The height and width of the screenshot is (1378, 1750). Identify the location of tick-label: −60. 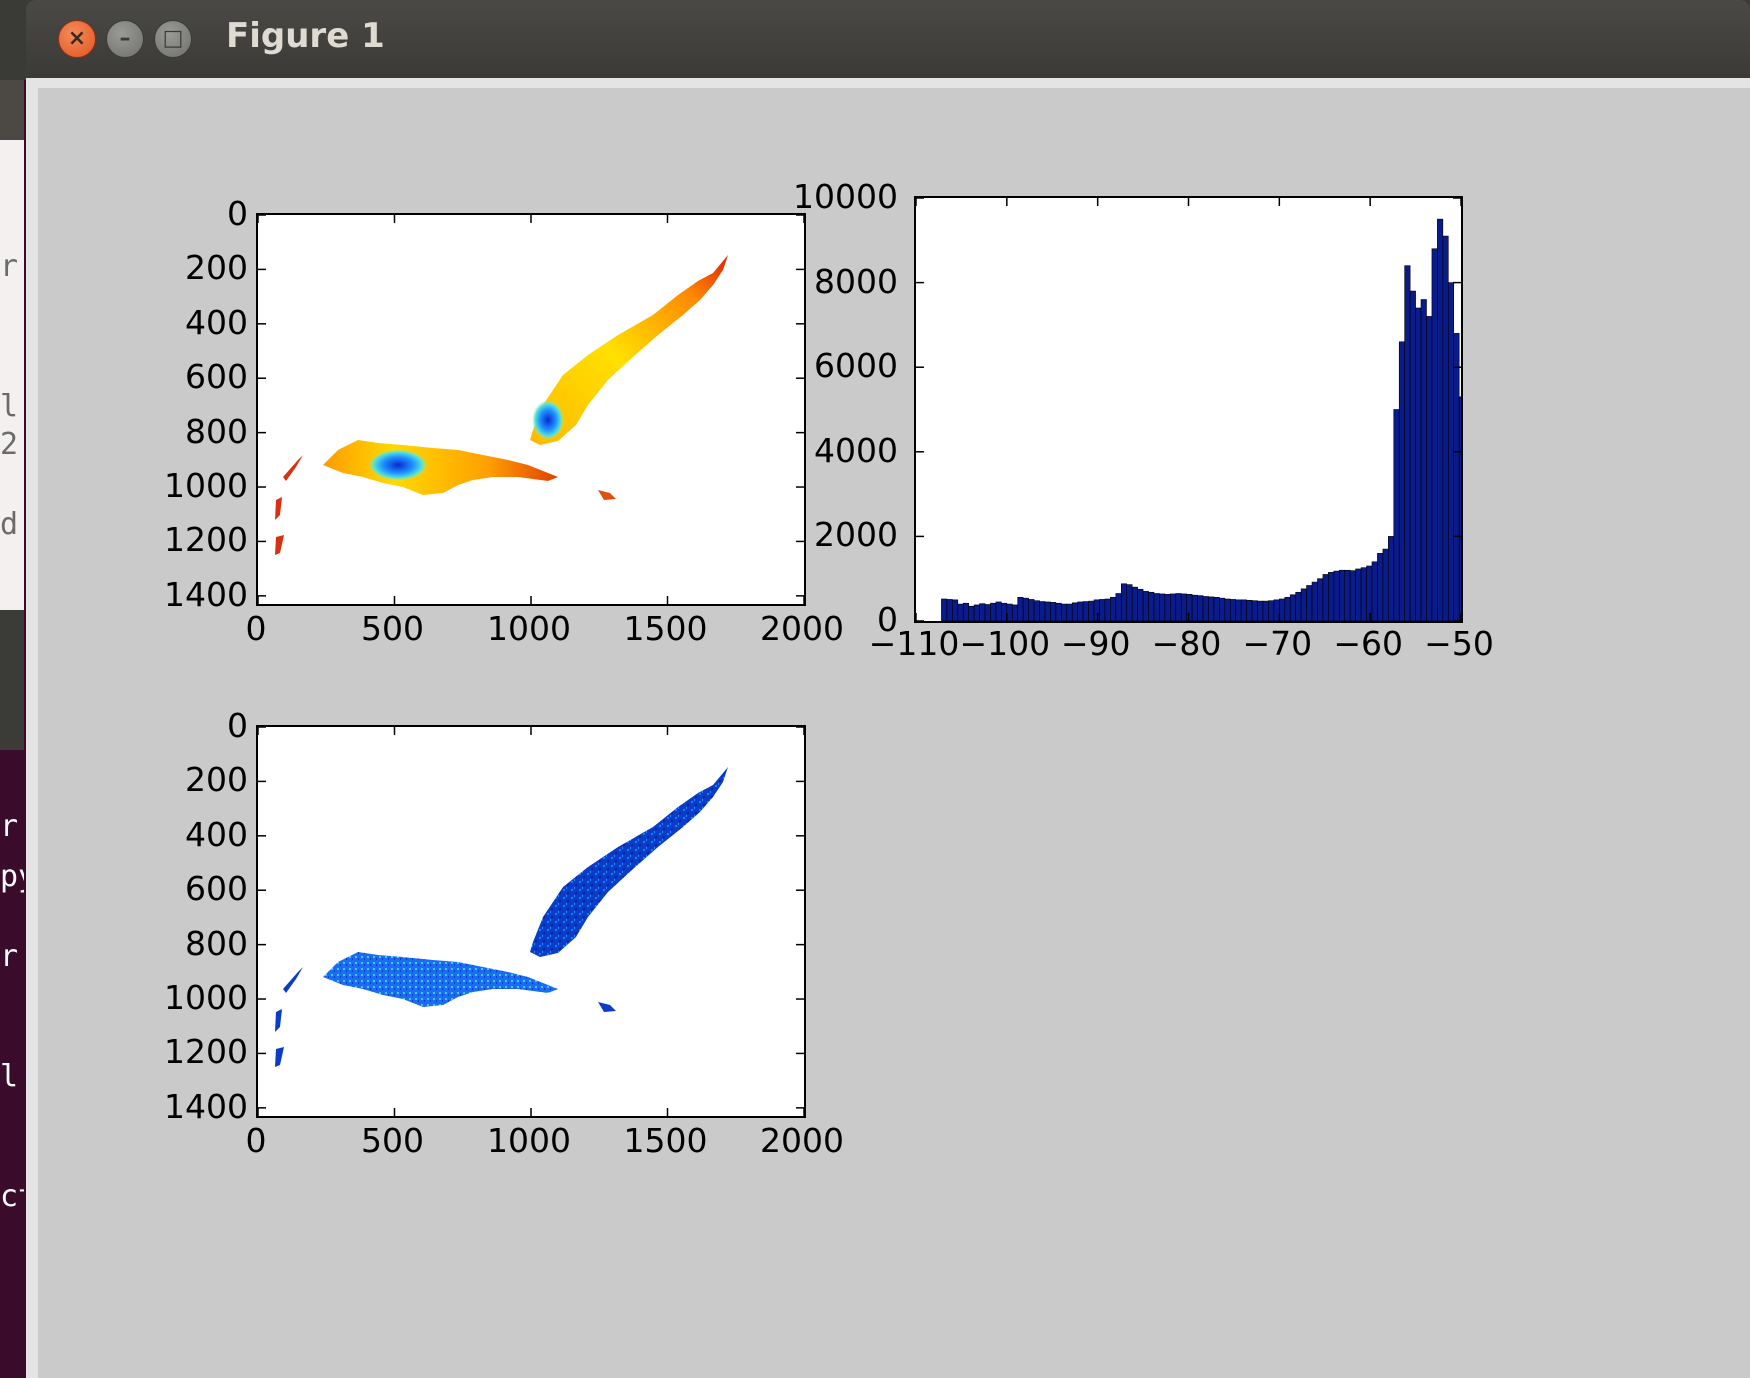
(1368, 643).